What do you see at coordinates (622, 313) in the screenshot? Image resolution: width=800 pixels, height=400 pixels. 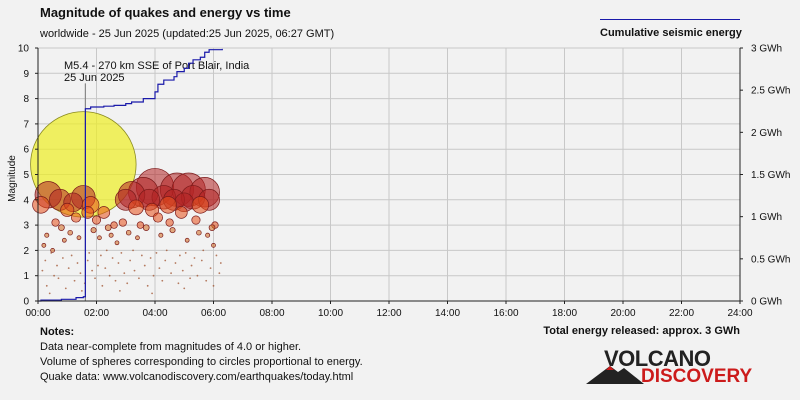 I see `x-tick-label: 20:00` at bounding box center [622, 313].